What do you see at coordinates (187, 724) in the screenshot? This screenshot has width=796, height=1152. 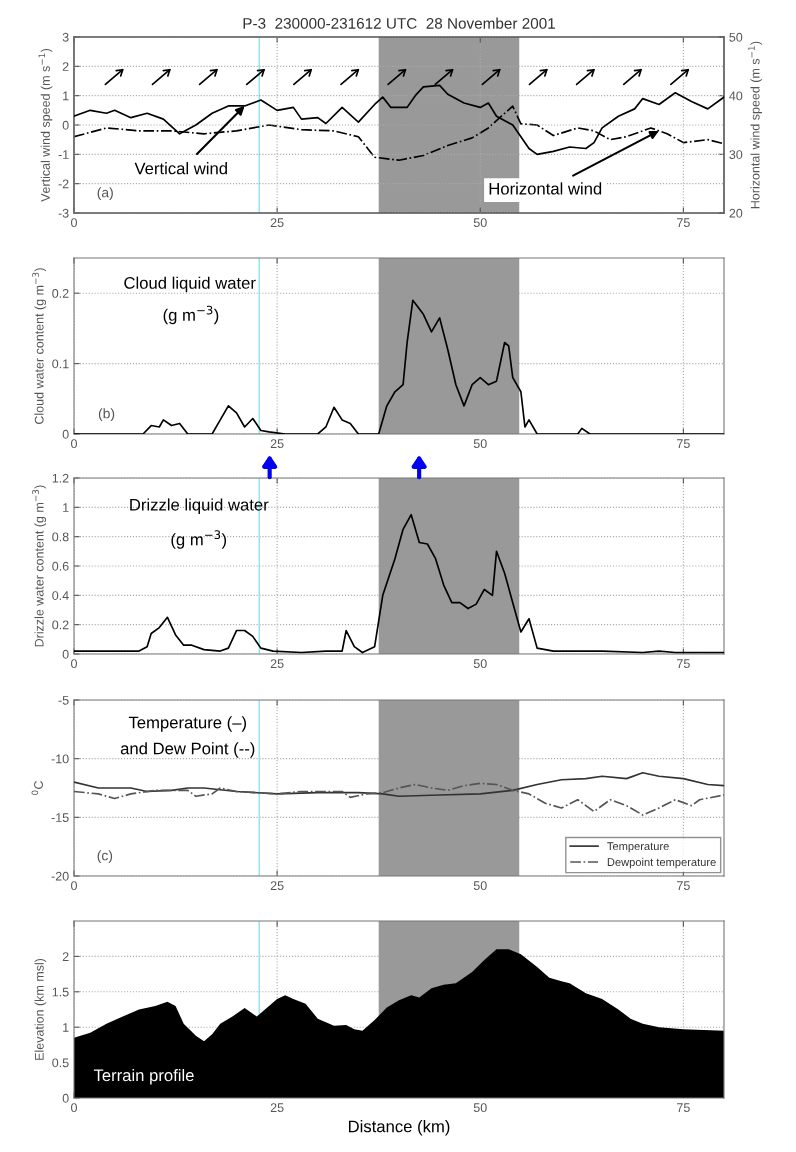 I see `annotation: Temperature (–)` at bounding box center [187, 724].